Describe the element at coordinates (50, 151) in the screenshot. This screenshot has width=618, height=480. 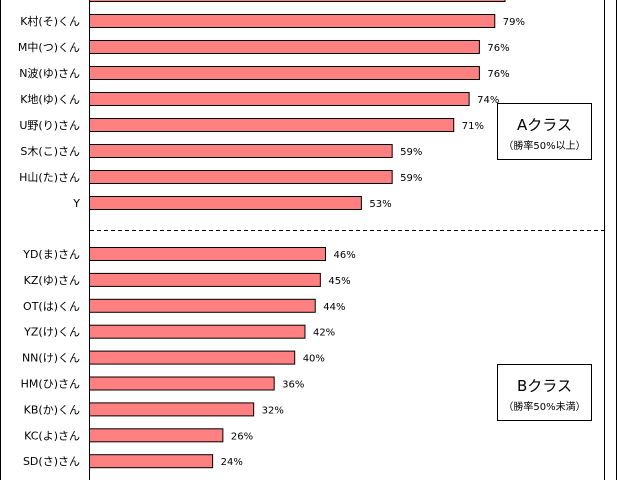
I see `category-label: S木(こ)さん` at that location.